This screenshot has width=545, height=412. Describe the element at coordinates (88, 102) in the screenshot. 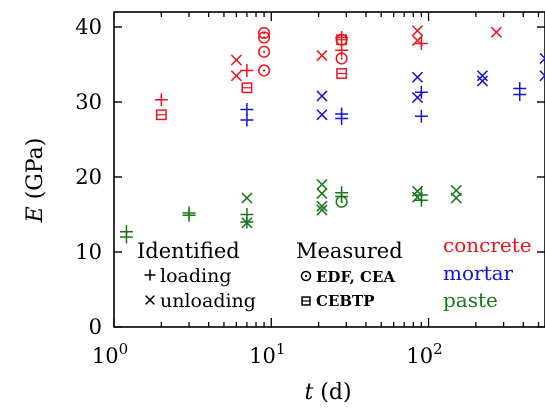

I see `y-tick-label: 30` at that location.